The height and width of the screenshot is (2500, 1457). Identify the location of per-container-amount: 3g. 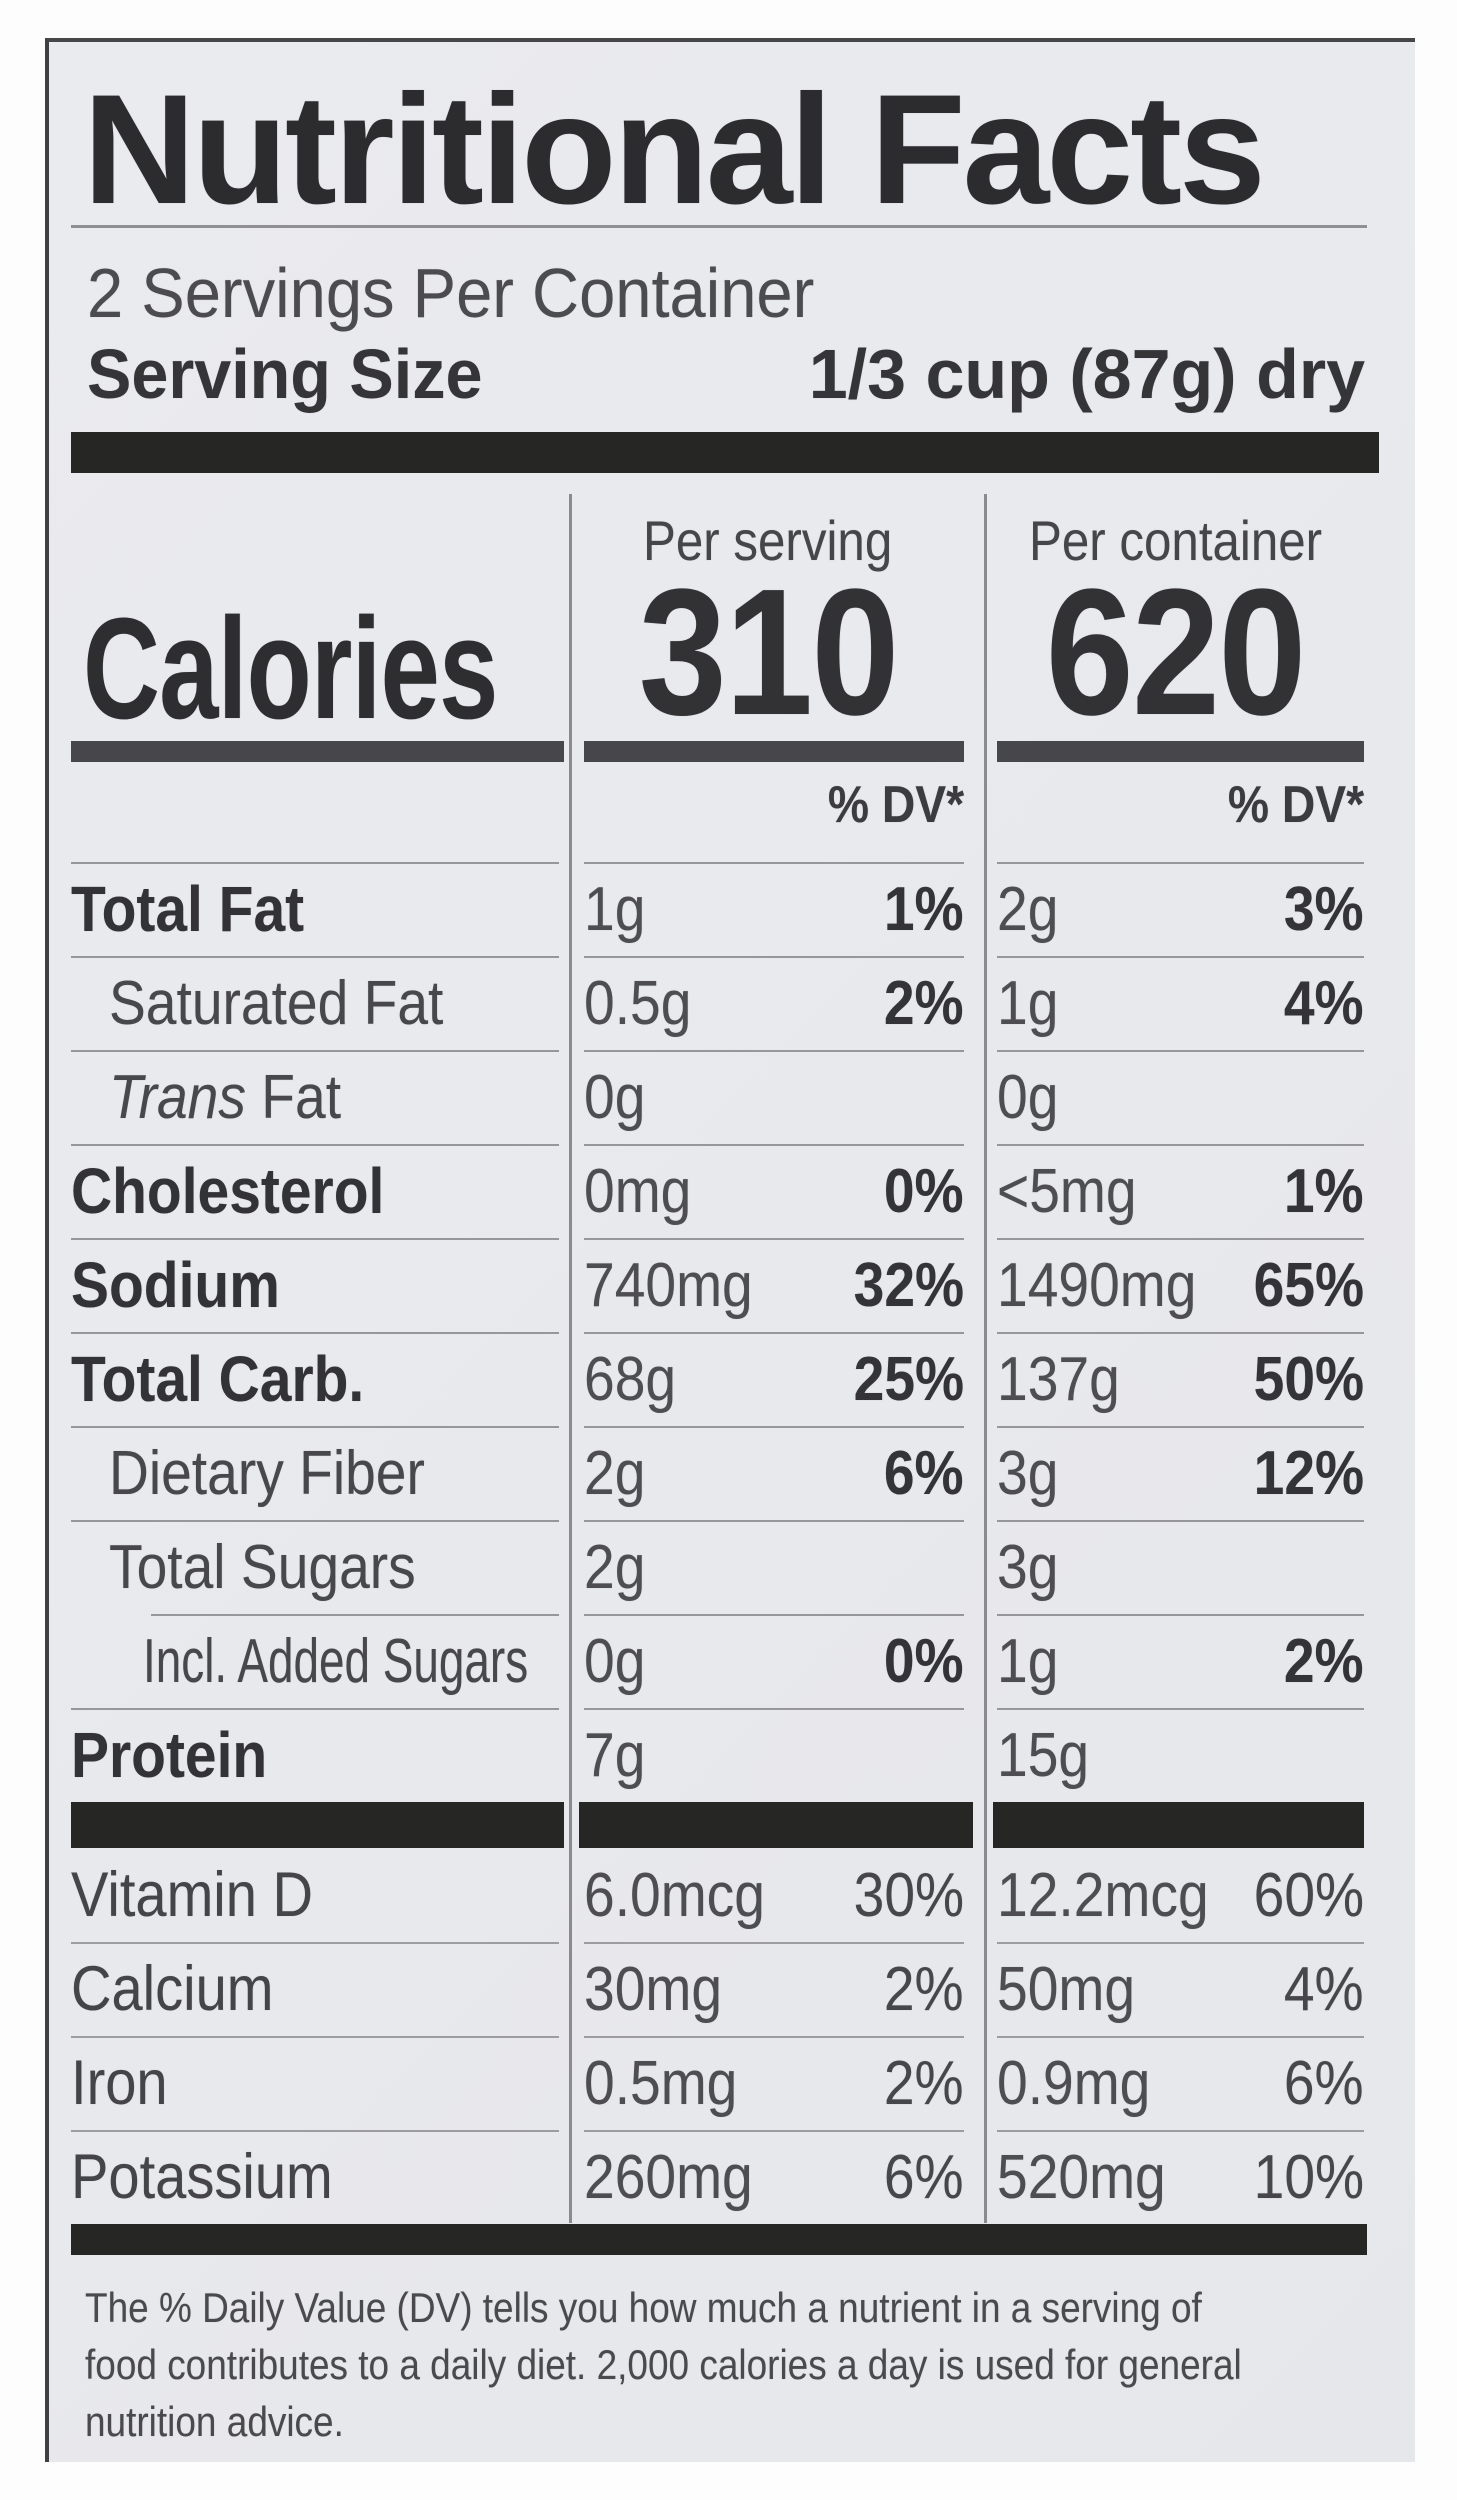
(1028, 1567).